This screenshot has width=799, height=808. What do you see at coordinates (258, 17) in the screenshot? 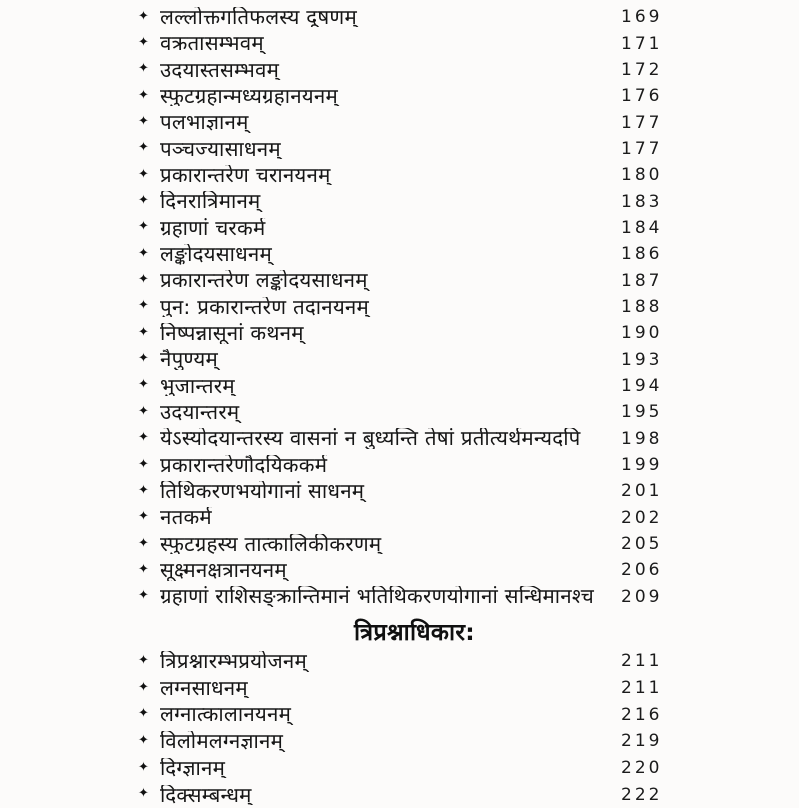
I see `toc-entry-title: लल्लोक्तगतिफलस्य दूषणम्` at bounding box center [258, 17].